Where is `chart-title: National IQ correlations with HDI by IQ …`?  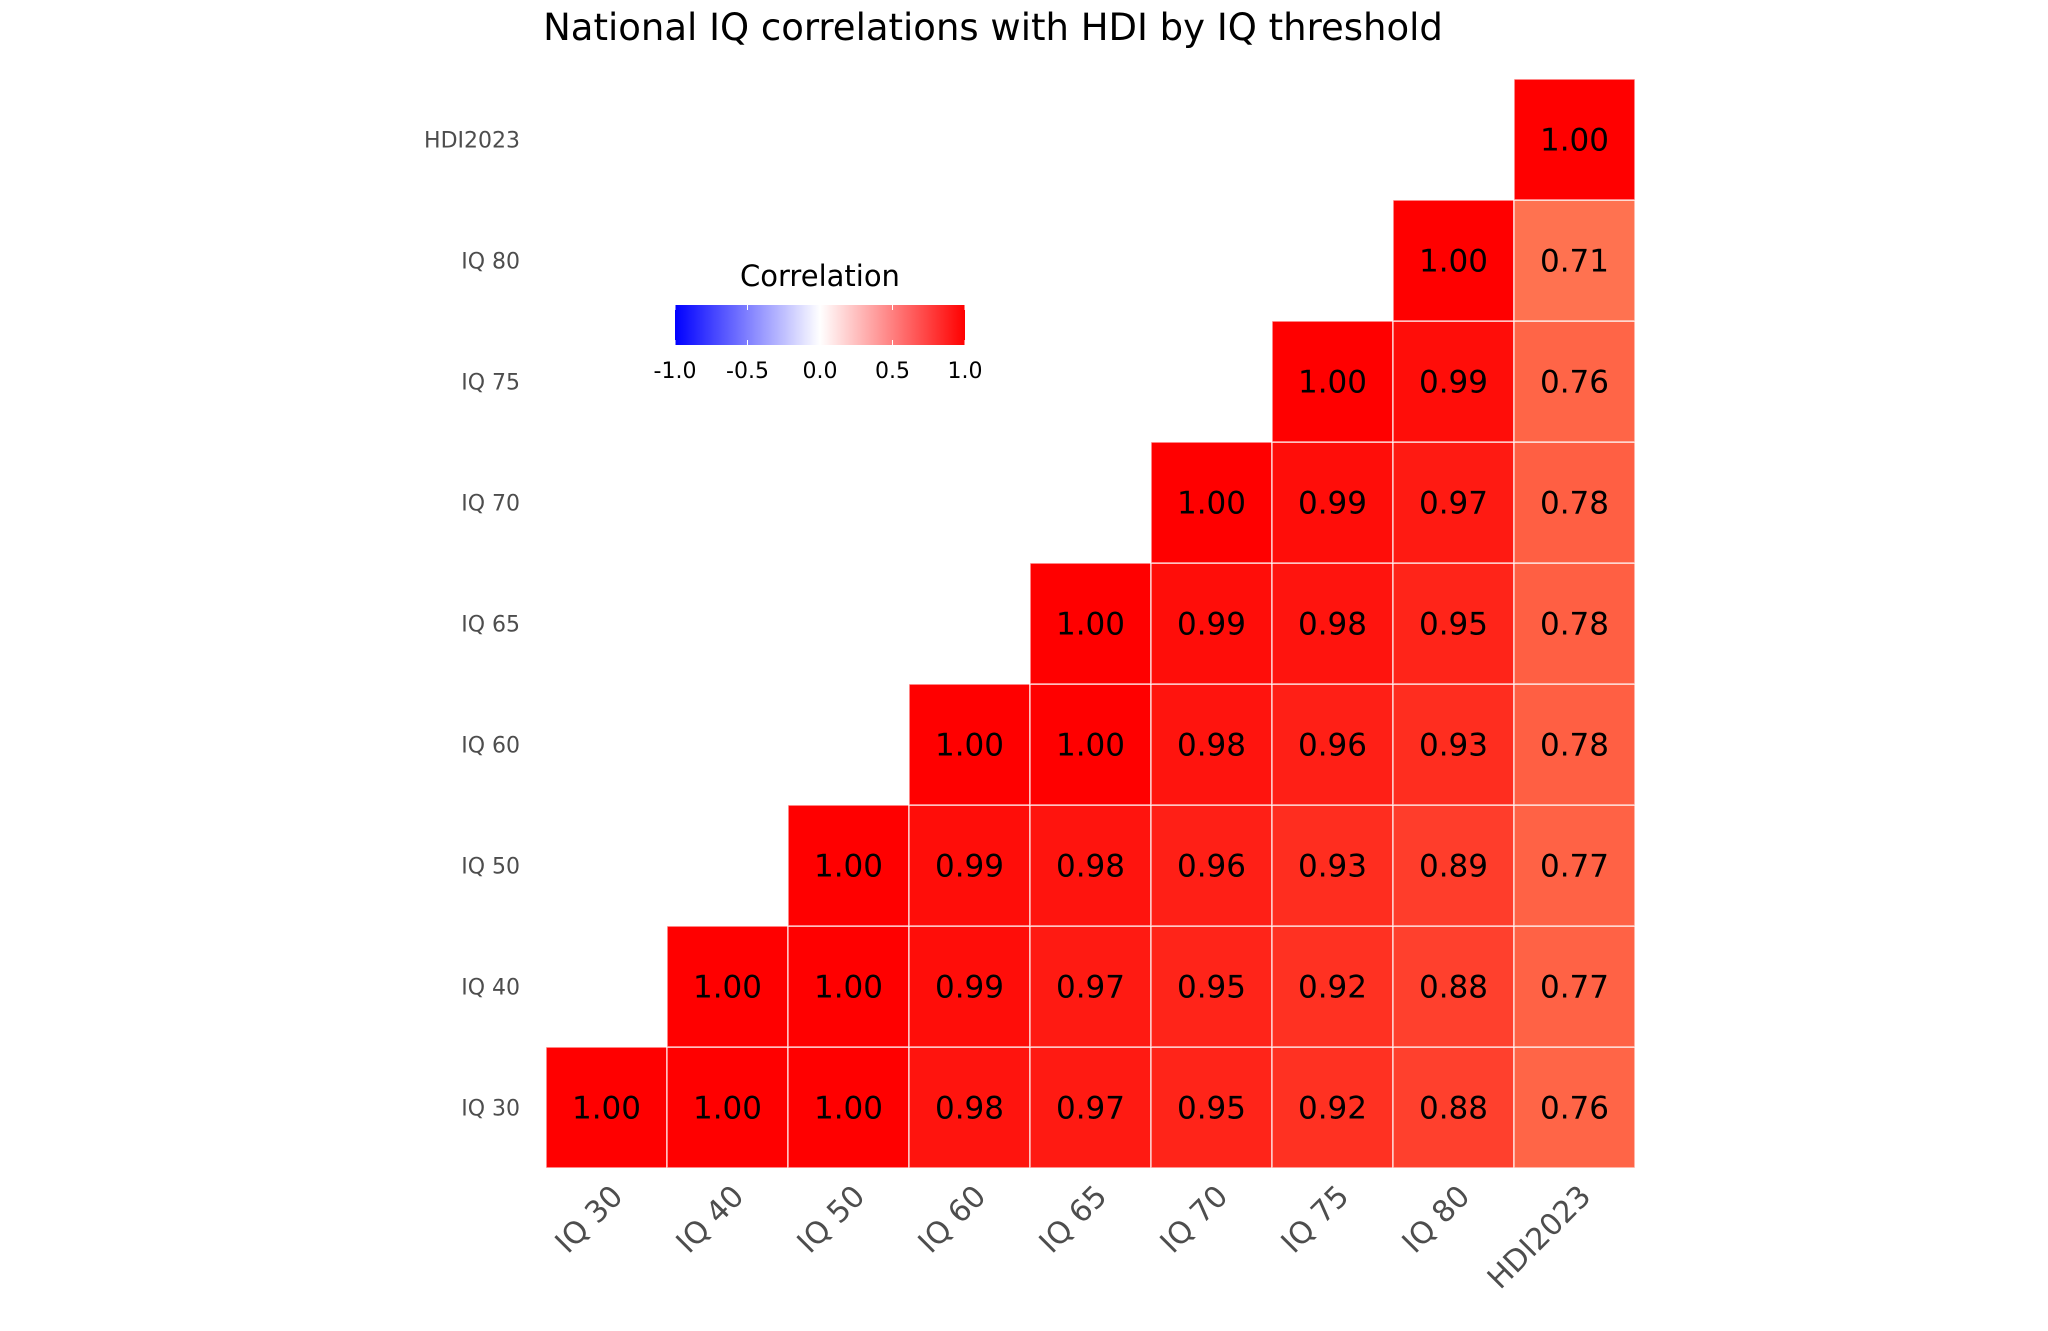
chart-title: National IQ correlations with HDI by IQ … is located at coordinates (993, 27).